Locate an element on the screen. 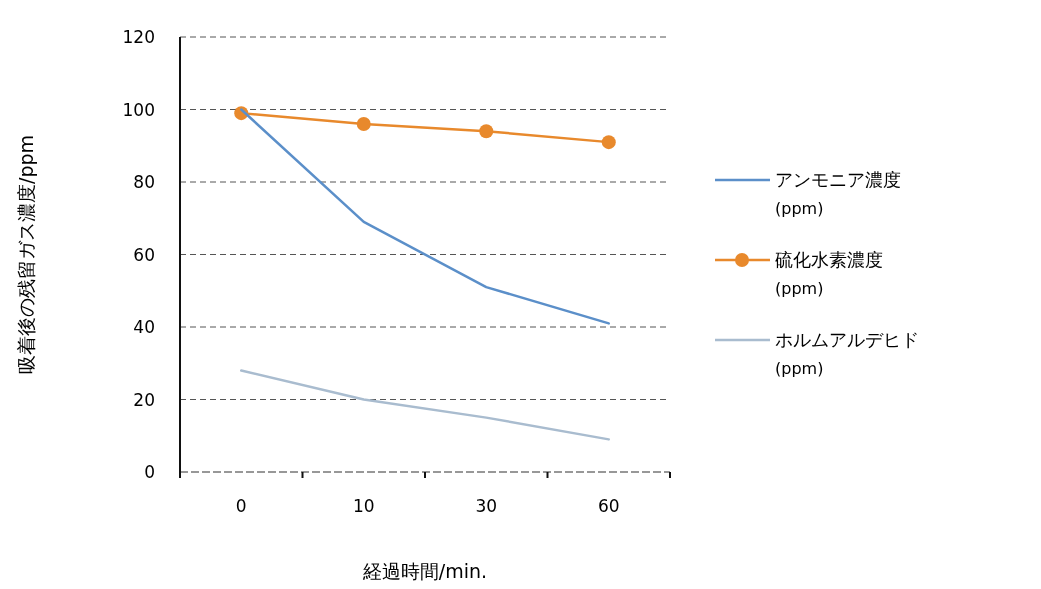 Image resolution: width=1041 pixels, height=589 pixels. x-tick-label: 10 is located at coordinates (363, 506).